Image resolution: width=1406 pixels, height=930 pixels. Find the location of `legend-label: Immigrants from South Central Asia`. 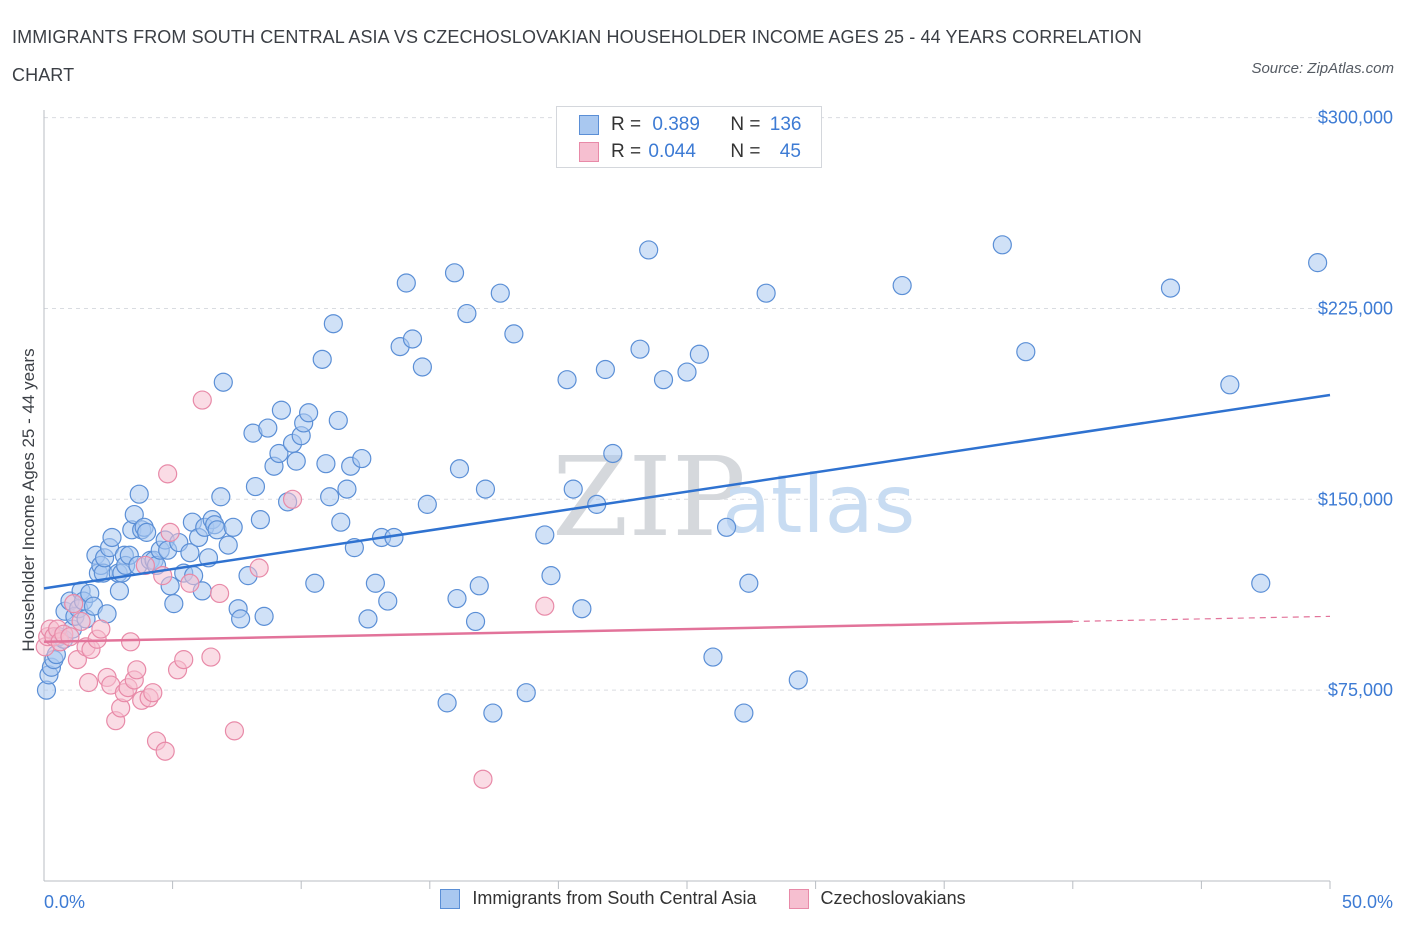

legend-label: Immigrants from South Central Asia is located at coordinates (614, 898).